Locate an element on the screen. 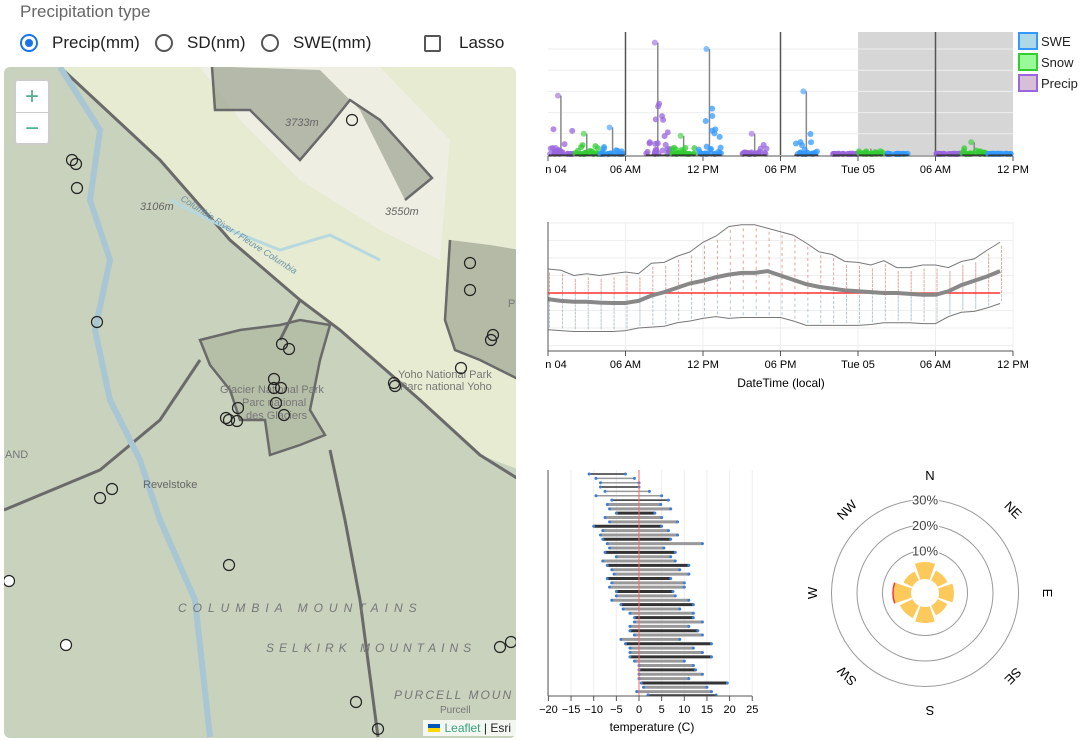 Image resolution: width=1080 pixels, height=741 pixels. legend-precip: Precip is located at coordinates (1048, 83).